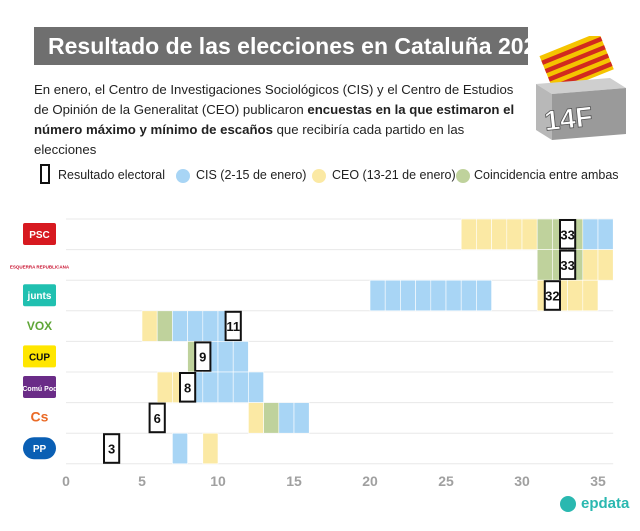 The height and width of the screenshot is (531, 640). What do you see at coordinates (581, 88) in the screenshot?
I see `ballot-box-icon: 14F` at bounding box center [581, 88].